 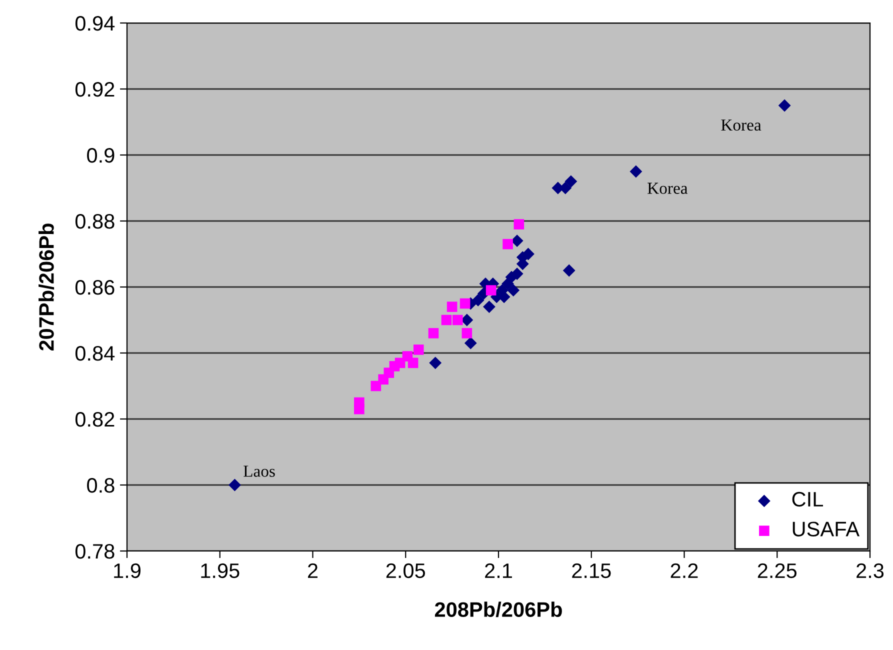 I want to click on legend-label: USAFA, so click(x=826, y=529).